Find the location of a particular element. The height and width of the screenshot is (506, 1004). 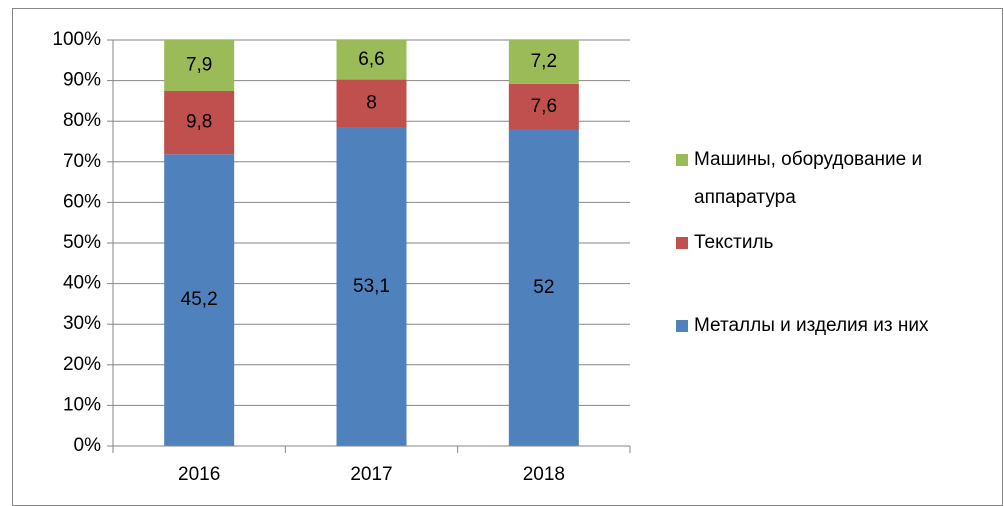

data-label: 52 is located at coordinates (543, 287).